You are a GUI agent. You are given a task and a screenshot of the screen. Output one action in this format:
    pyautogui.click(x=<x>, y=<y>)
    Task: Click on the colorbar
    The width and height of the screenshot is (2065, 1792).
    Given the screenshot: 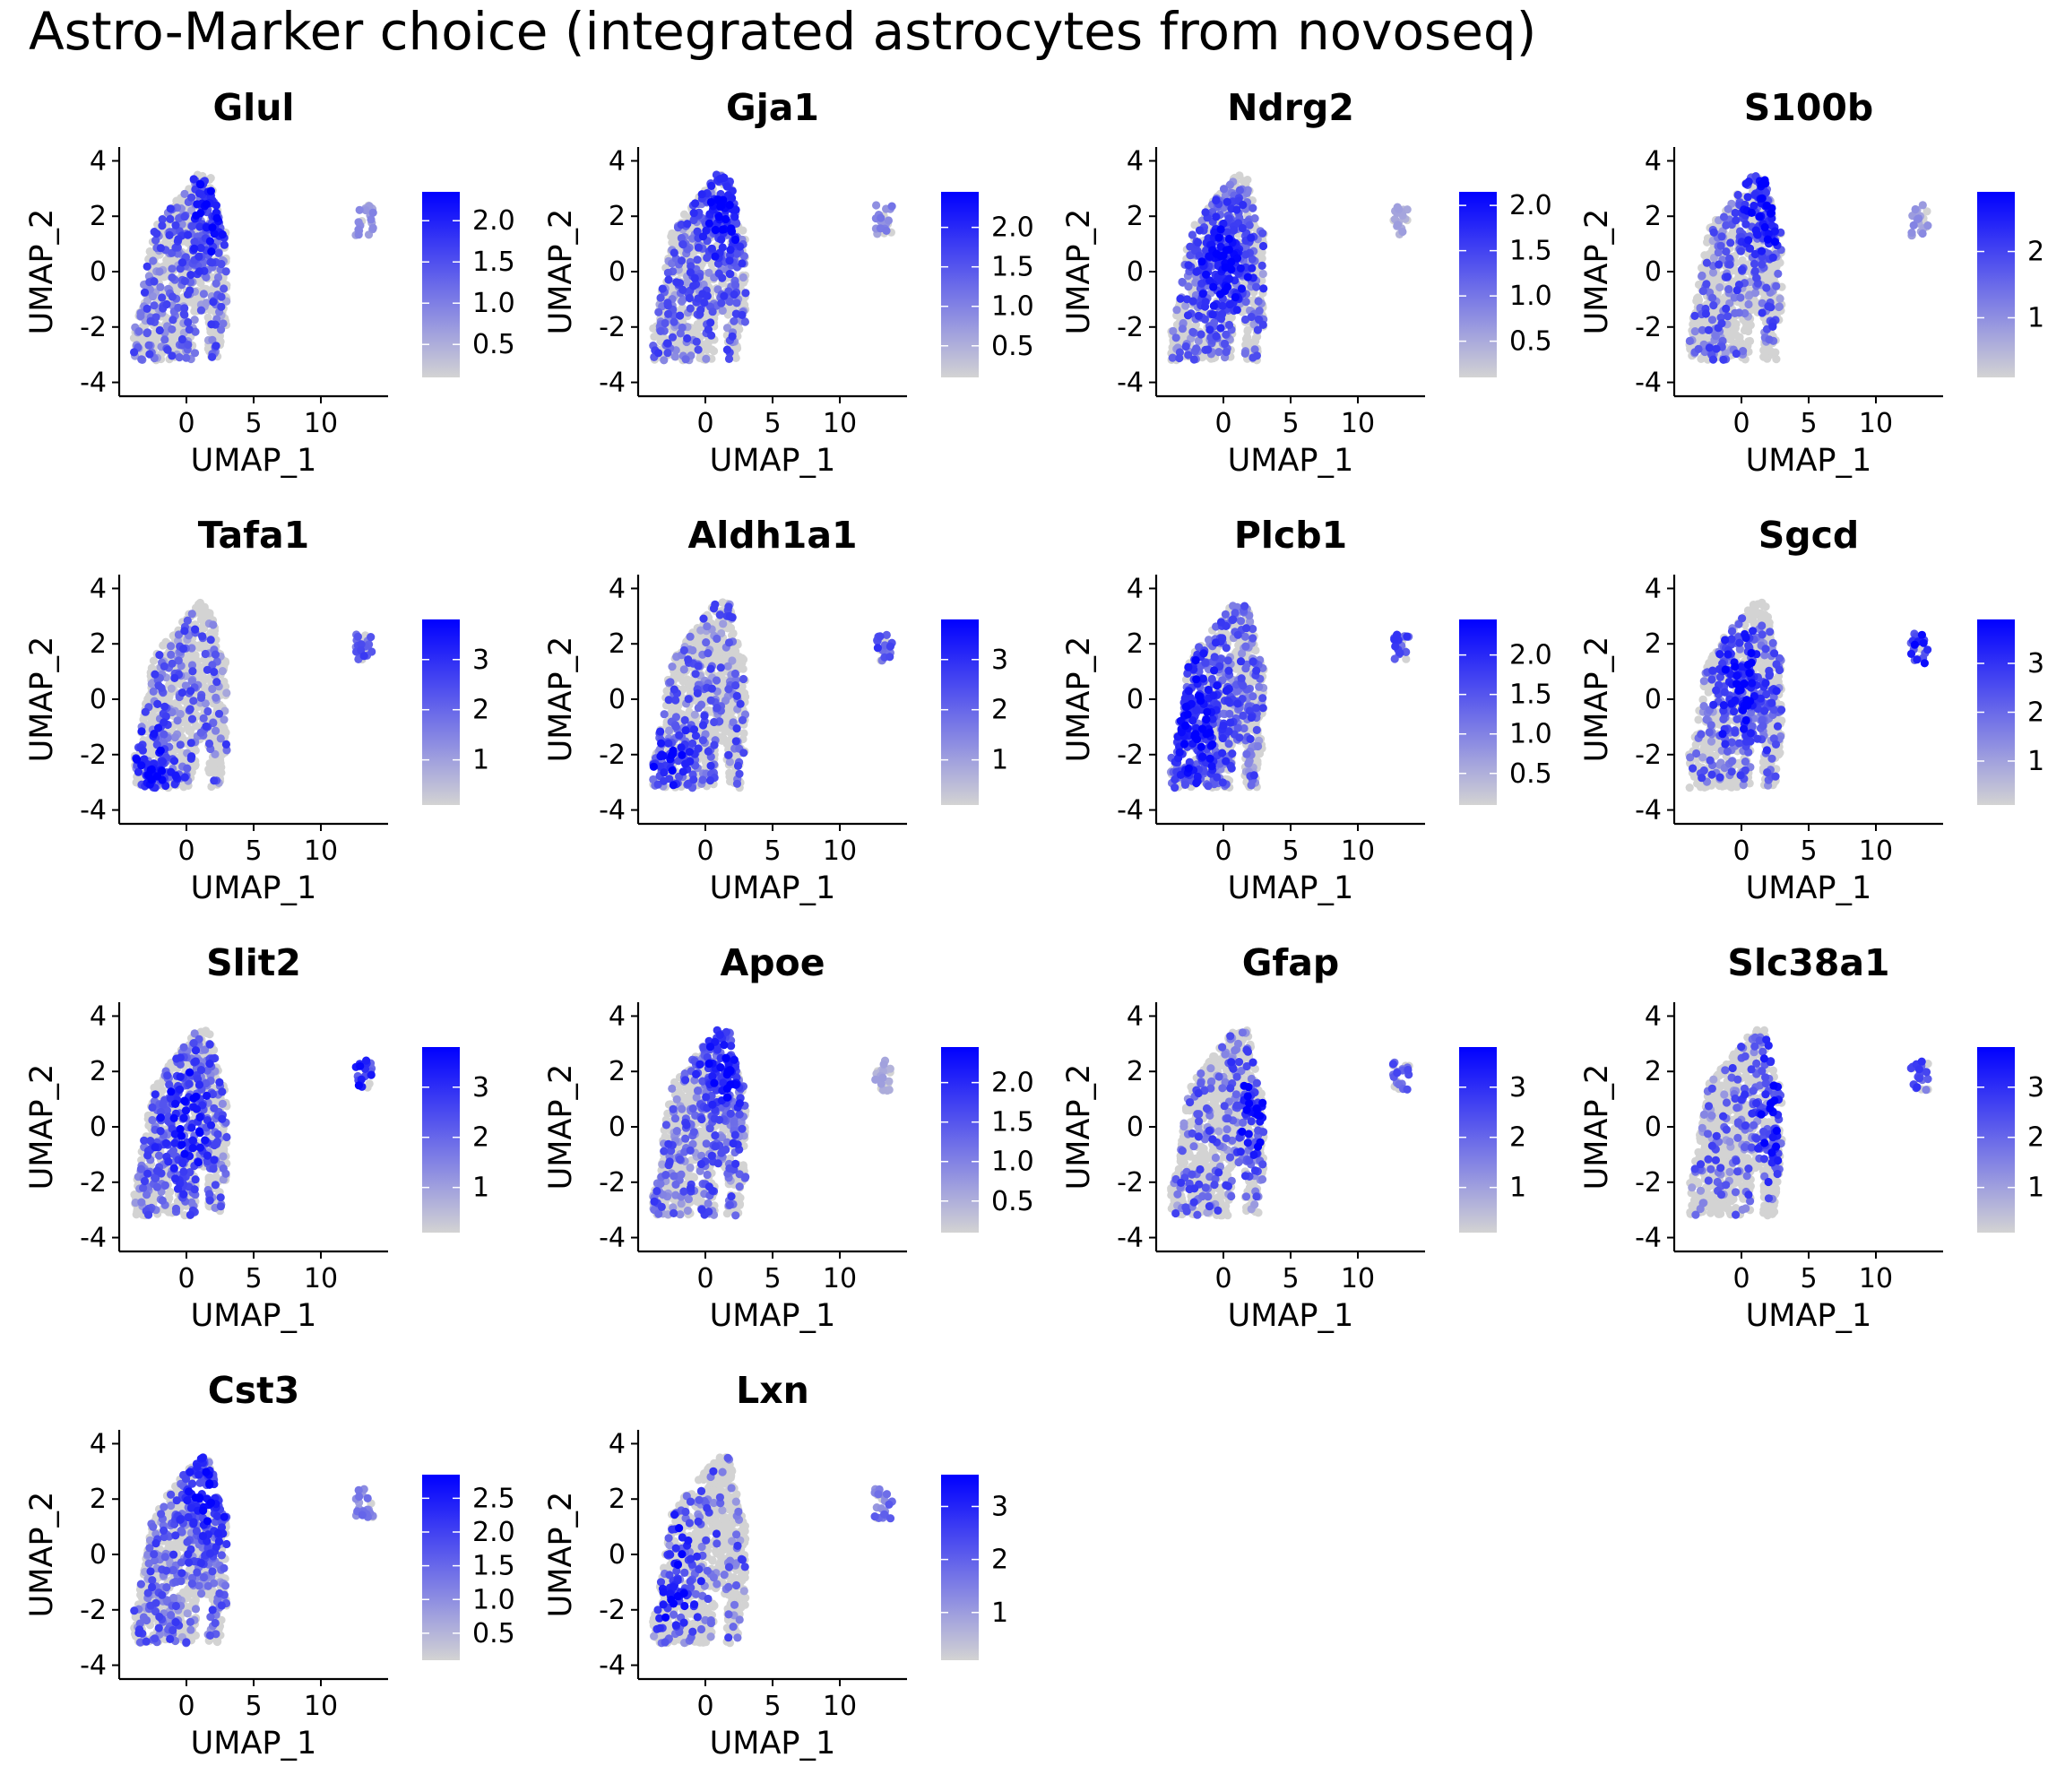 What is the action you would take?
    pyautogui.click(x=441, y=712)
    